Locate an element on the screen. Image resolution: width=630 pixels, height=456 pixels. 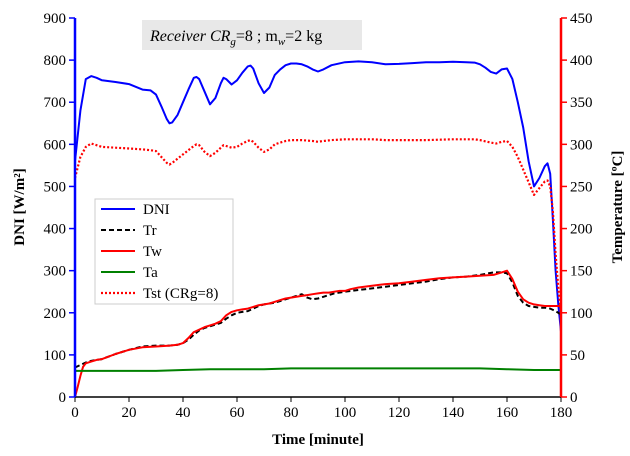
y-left-tick-label: 200 is located at coordinates (55, 314).